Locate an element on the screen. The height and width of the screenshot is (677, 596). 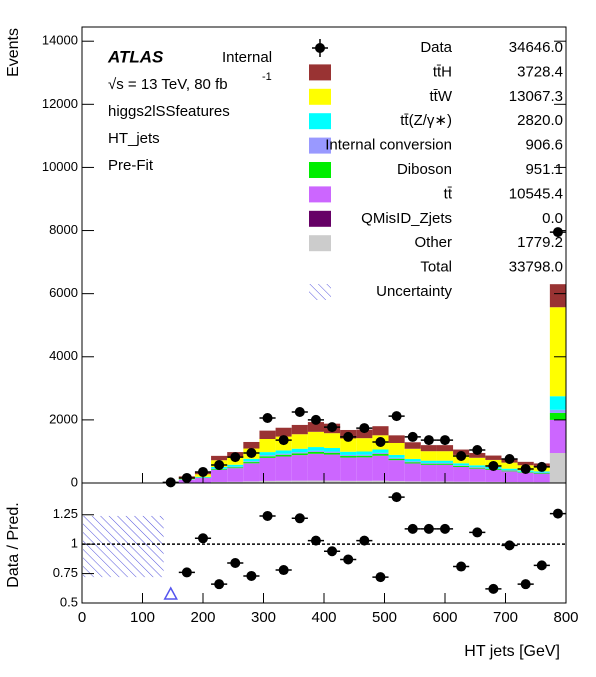
x-tick-label: 800 is located at coordinates (565, 617).